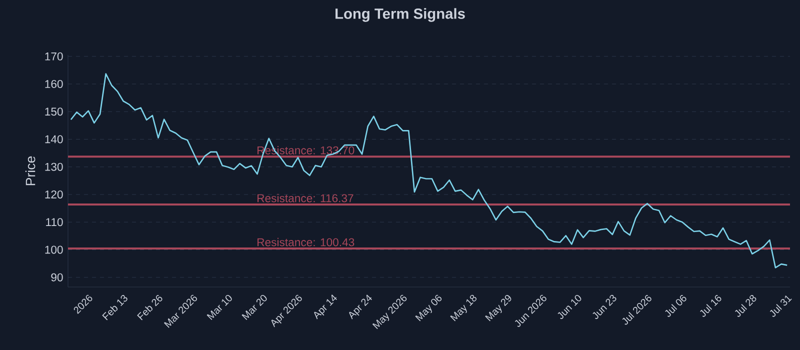 The height and width of the screenshot is (350, 800). Describe the element at coordinates (115, 307) in the screenshot. I see `x-tick-label: Feb 13` at that location.